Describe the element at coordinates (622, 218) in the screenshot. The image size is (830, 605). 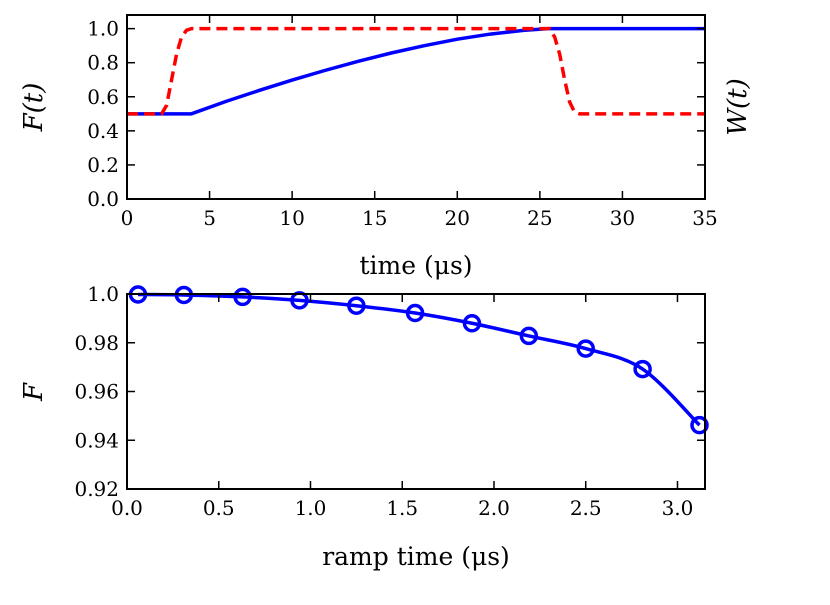
I see `x-tick-label: 30` at that location.